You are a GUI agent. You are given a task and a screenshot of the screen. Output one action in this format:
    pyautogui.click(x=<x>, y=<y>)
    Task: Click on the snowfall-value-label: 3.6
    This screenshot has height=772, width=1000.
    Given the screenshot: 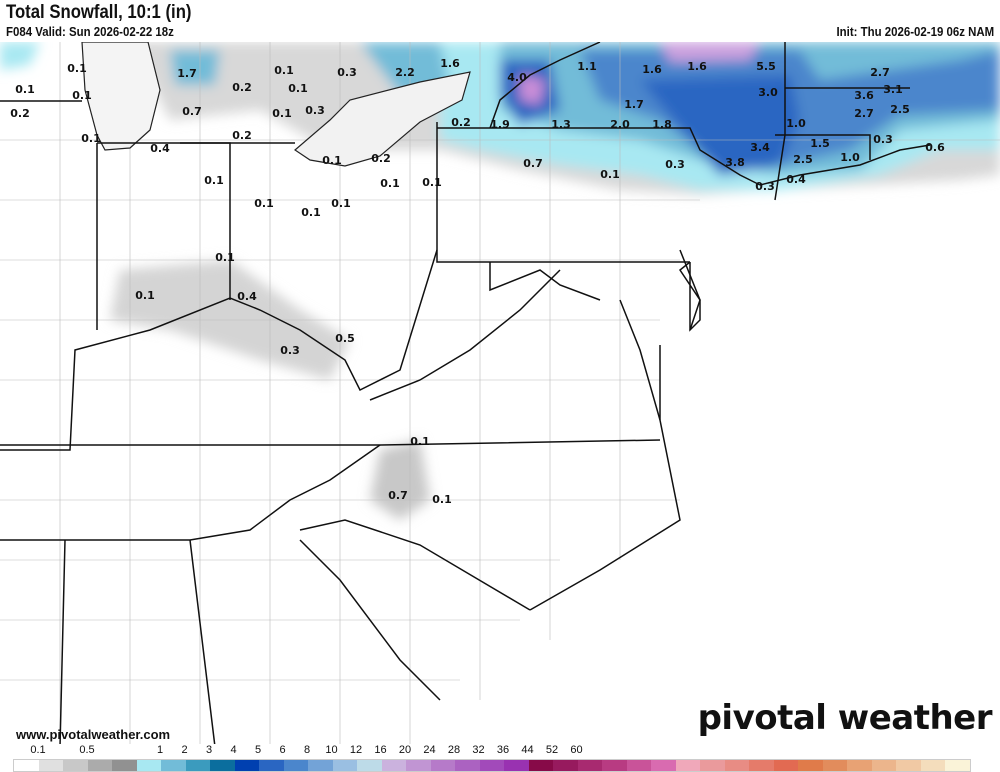 What is the action you would take?
    pyautogui.click(x=864, y=95)
    